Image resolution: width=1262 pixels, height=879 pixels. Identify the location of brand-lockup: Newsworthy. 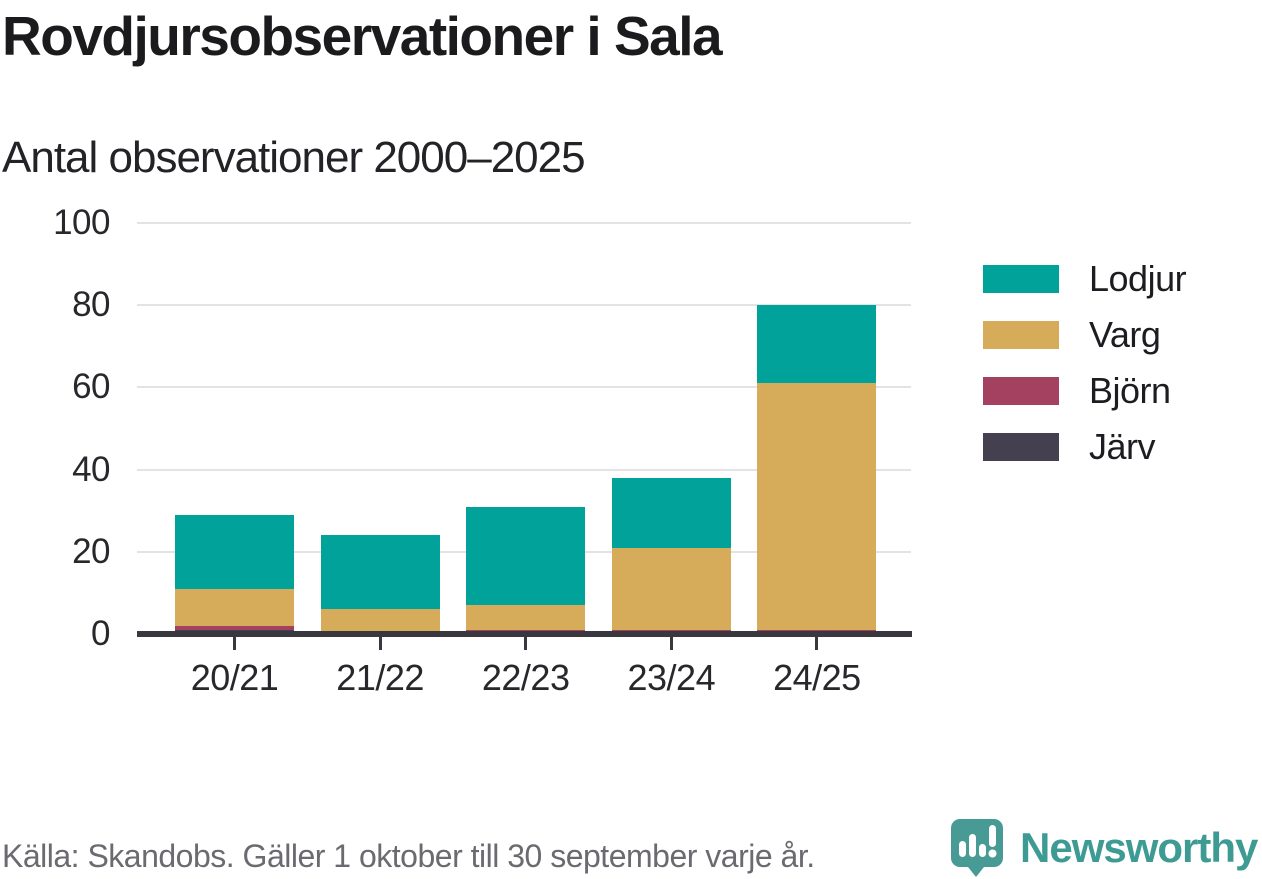
(1104, 848).